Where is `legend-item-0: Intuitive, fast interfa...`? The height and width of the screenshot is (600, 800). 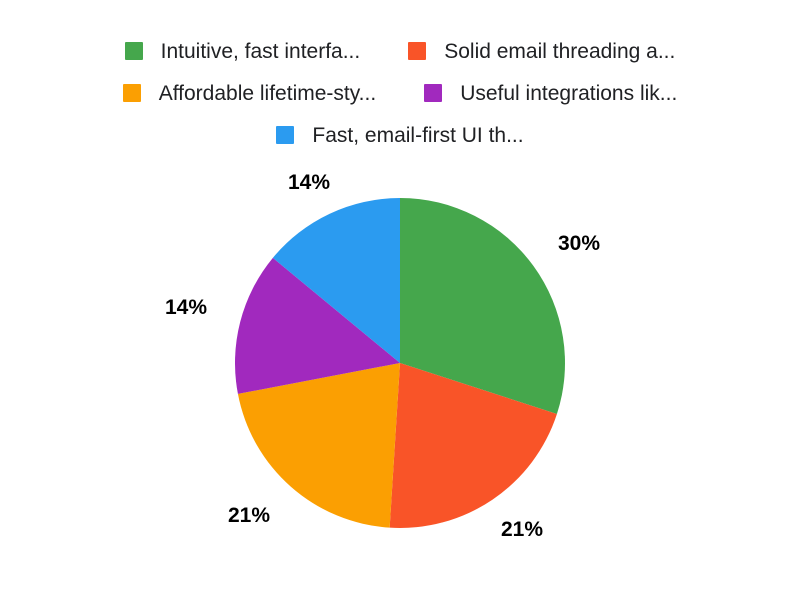
legend-item-0: Intuitive, fast interfa... is located at coordinates (242, 51).